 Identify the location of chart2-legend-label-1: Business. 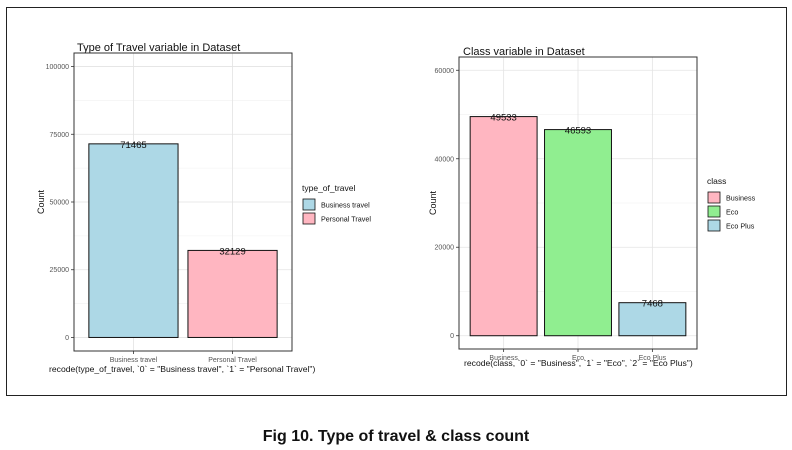
(741, 198).